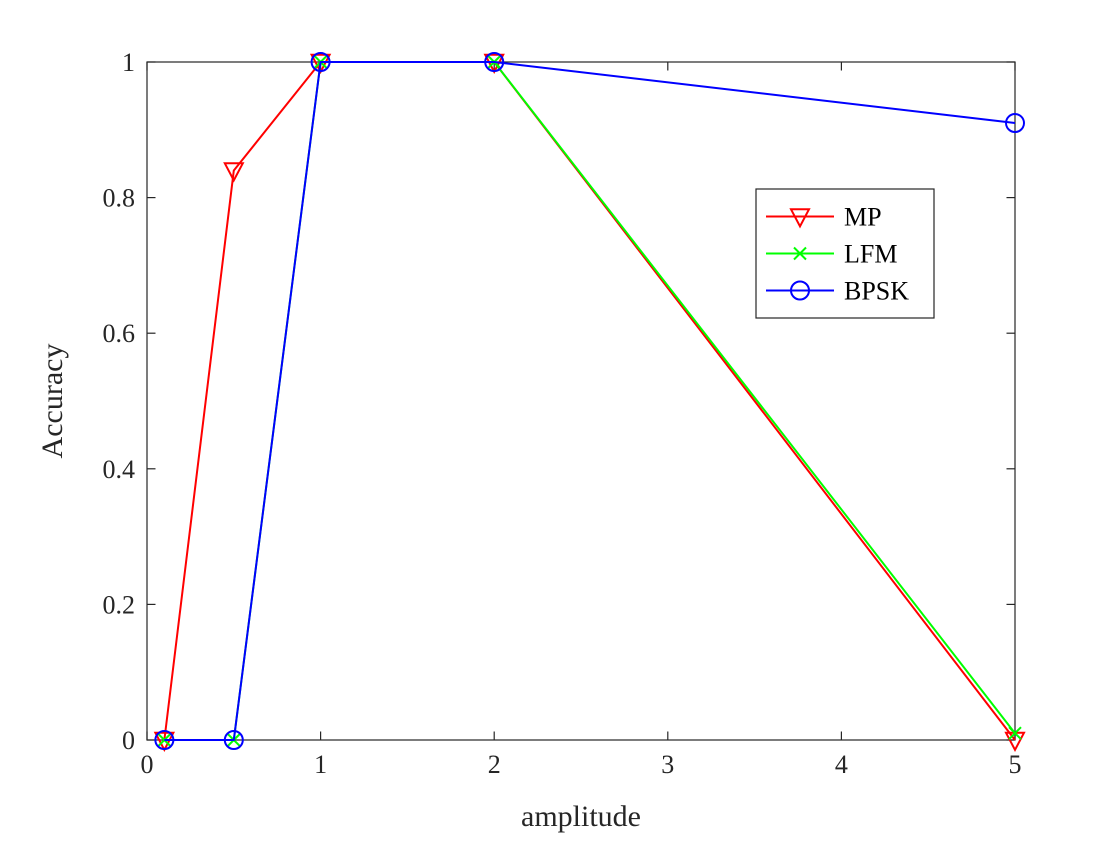  What do you see at coordinates (667, 764) in the screenshot?
I see `x-tick-label: 3` at bounding box center [667, 764].